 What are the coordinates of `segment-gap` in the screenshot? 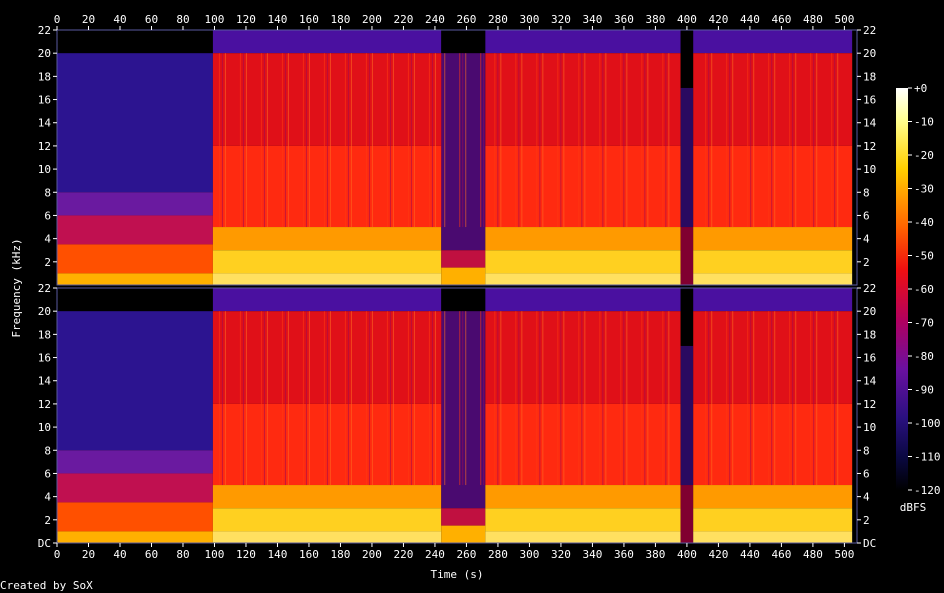 It's located at (687, 157).